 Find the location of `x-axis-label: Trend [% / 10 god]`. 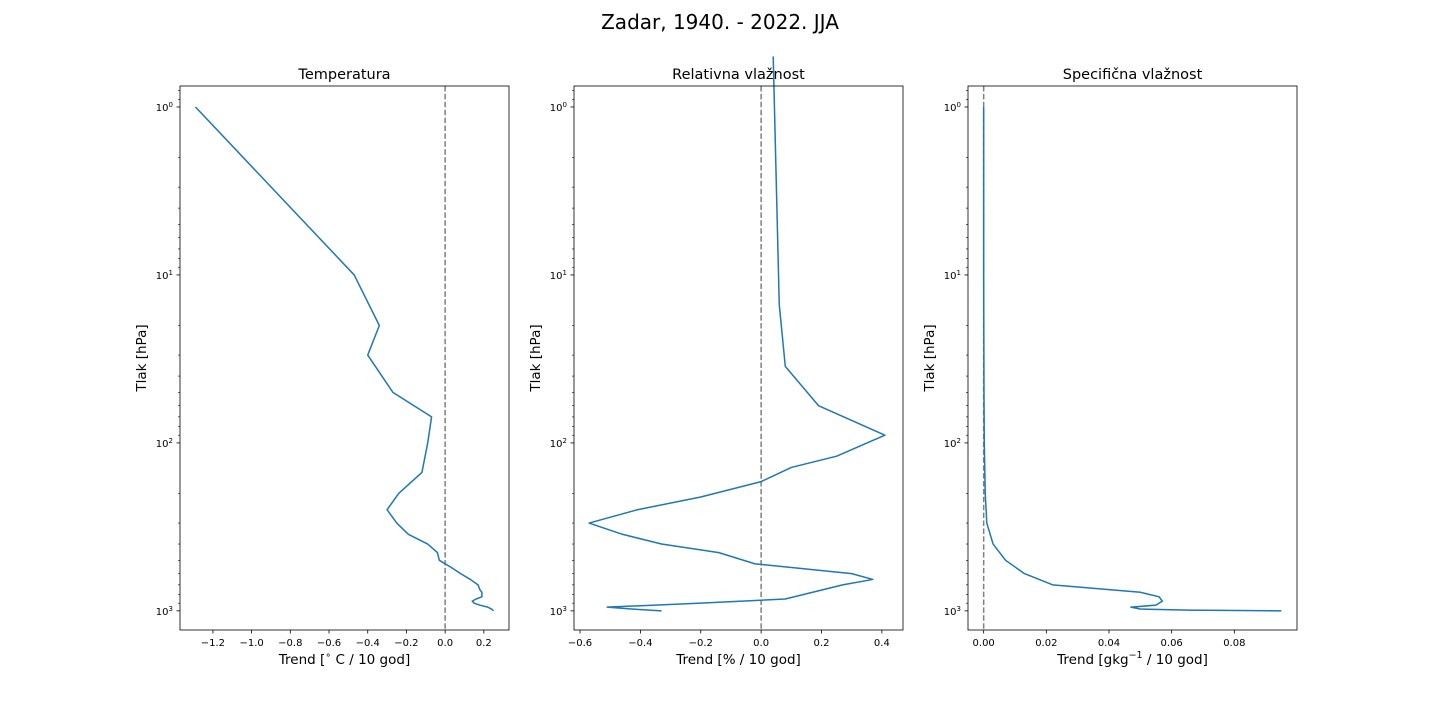

x-axis-label: Trend [% / 10 god] is located at coordinates (738, 660).